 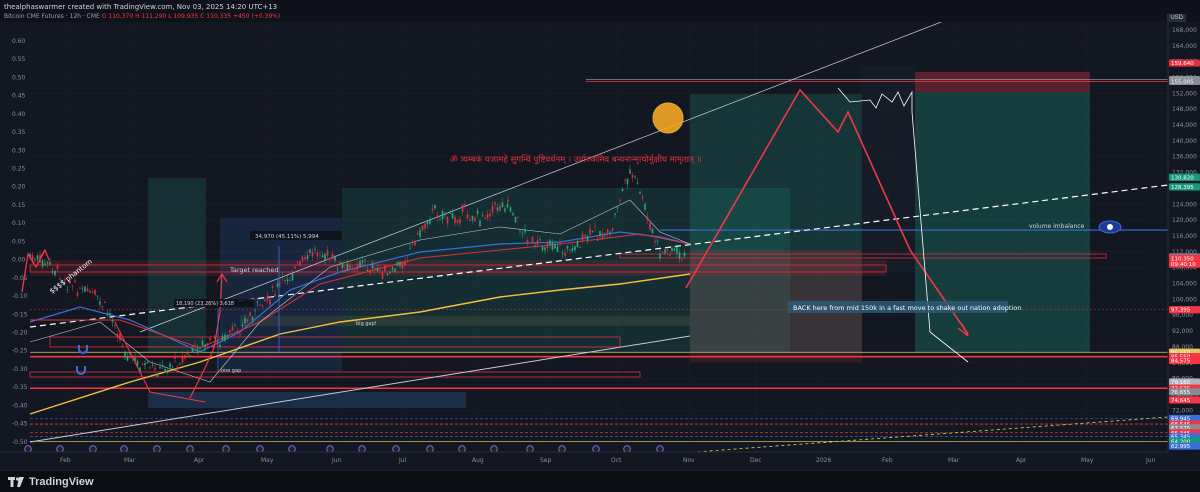 I want to click on left-tick: 0.35, so click(x=19, y=132).